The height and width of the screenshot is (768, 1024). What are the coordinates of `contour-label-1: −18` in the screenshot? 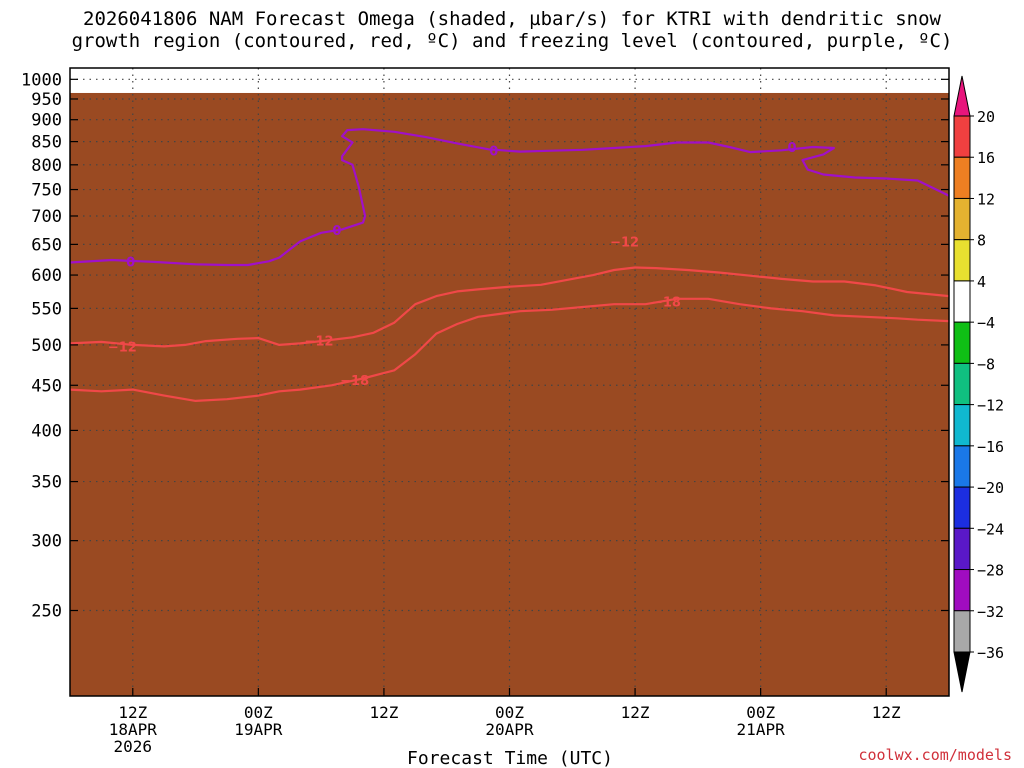 It's located at (666, 302).